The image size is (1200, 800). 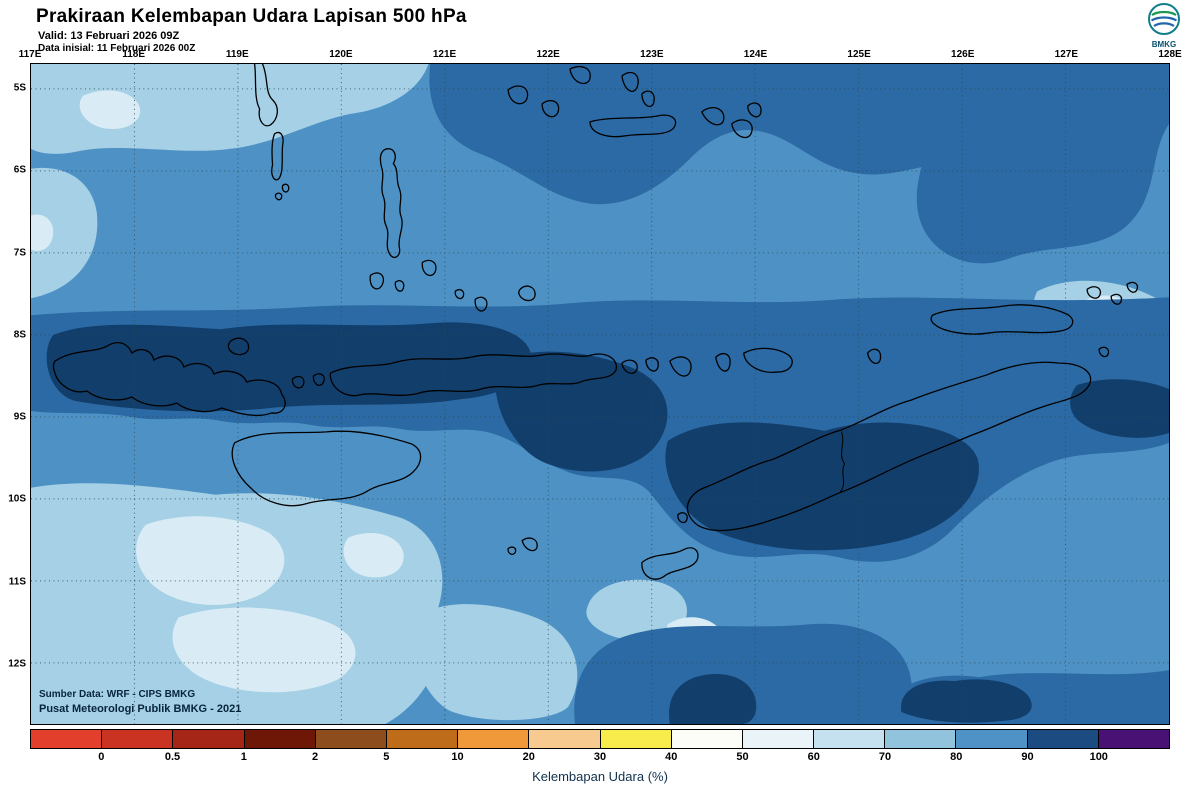 I want to click on lat-label: 7S, so click(x=19, y=252).